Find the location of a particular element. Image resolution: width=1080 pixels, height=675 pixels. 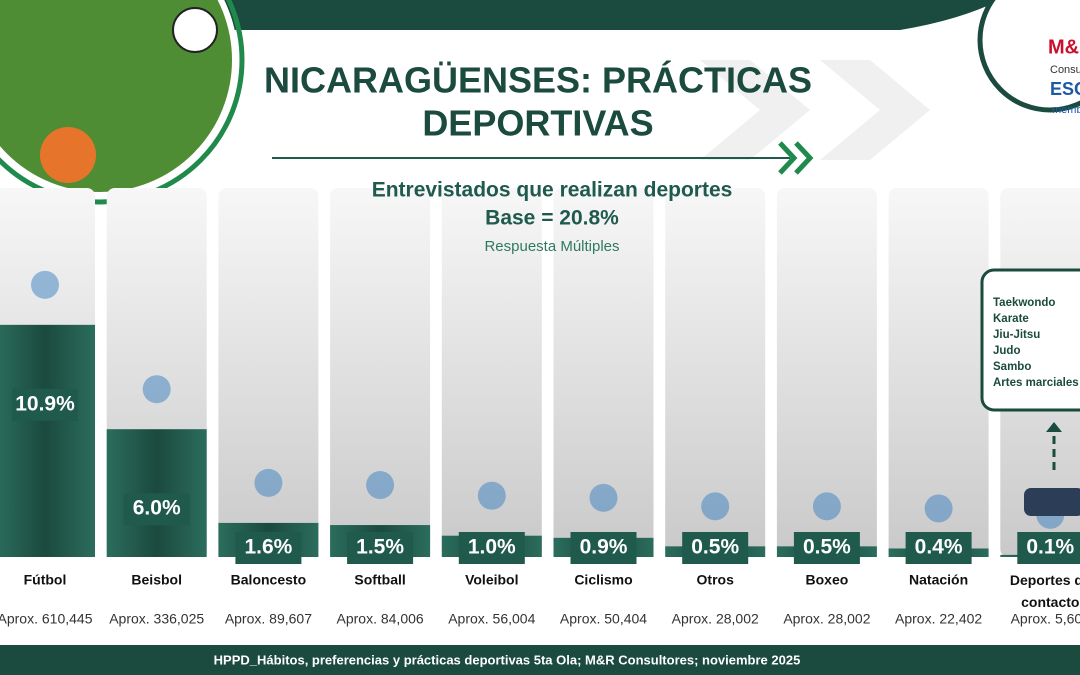

category-label: Ciclismo is located at coordinates (603, 580).